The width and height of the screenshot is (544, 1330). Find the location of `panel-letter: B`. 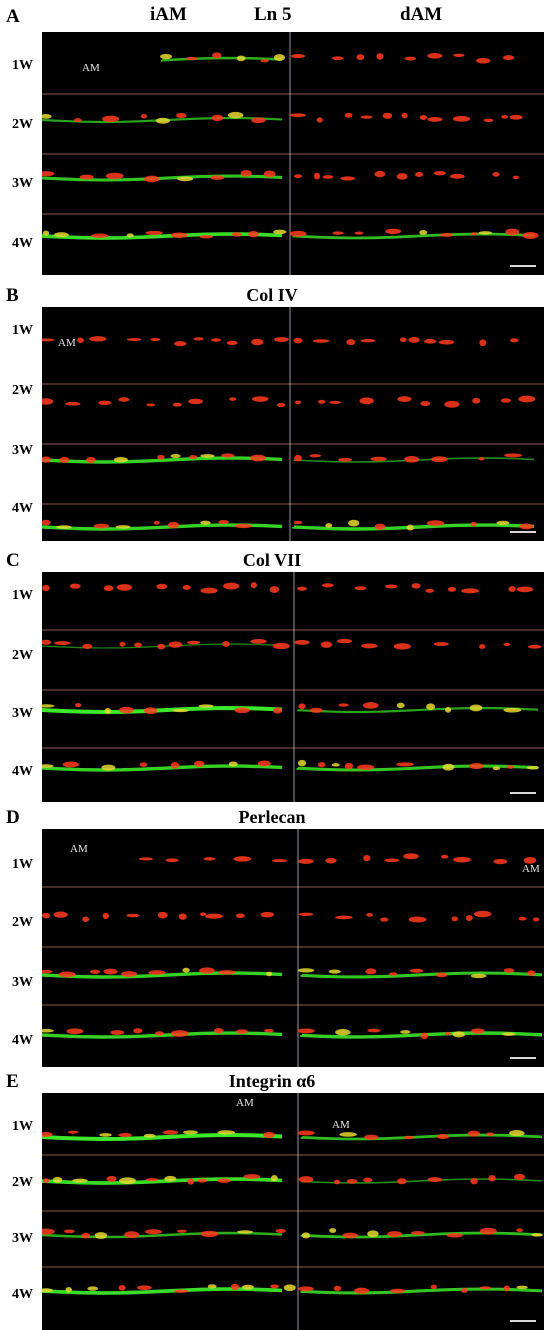

panel-letter: B is located at coordinates (12, 295).